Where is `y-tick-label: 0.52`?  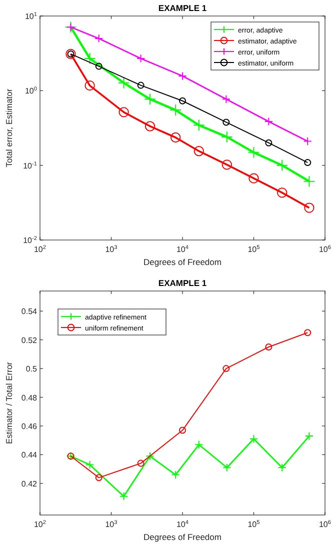
y-tick-label: 0.52 is located at coordinates (29, 340).